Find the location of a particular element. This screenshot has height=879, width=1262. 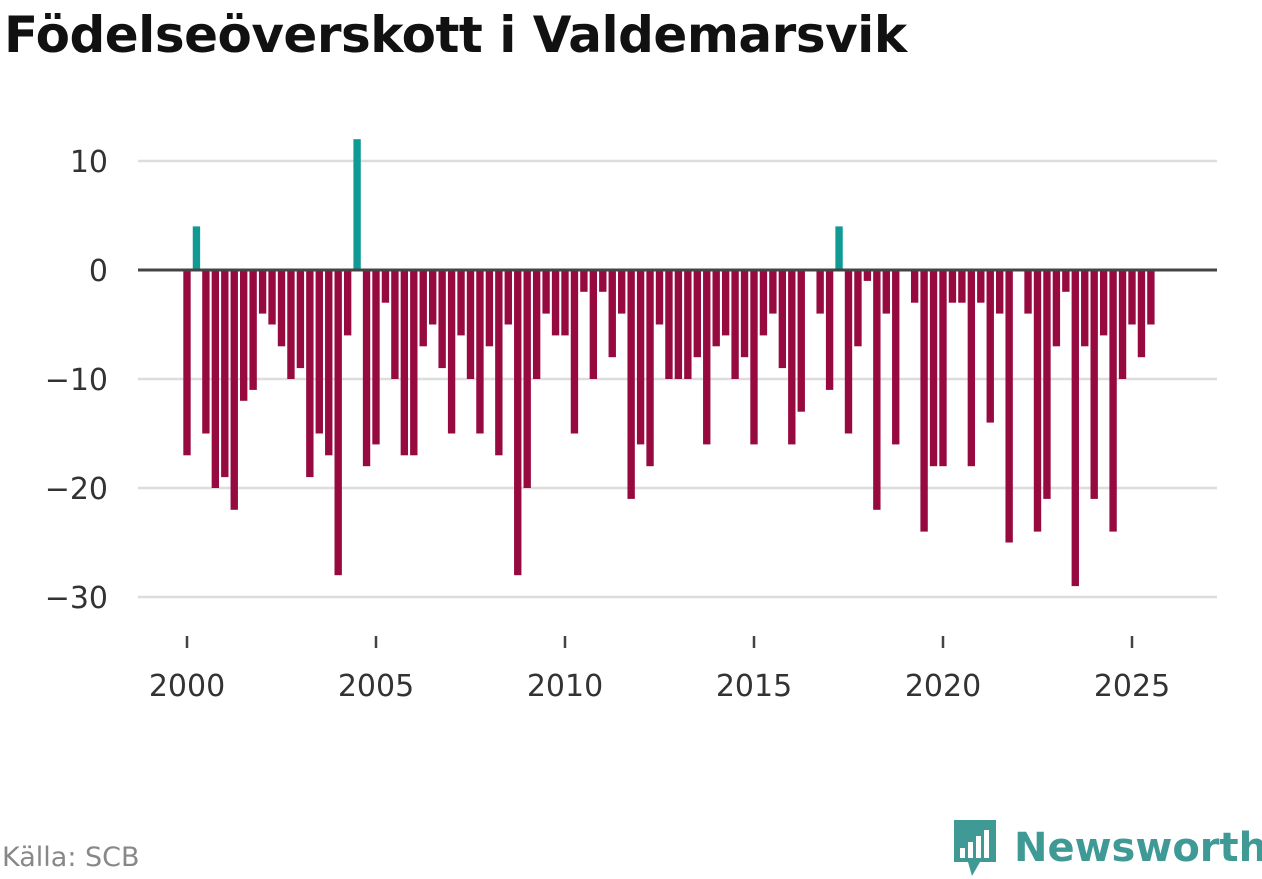

source-note: Källa: SCB is located at coordinates (71, 857).